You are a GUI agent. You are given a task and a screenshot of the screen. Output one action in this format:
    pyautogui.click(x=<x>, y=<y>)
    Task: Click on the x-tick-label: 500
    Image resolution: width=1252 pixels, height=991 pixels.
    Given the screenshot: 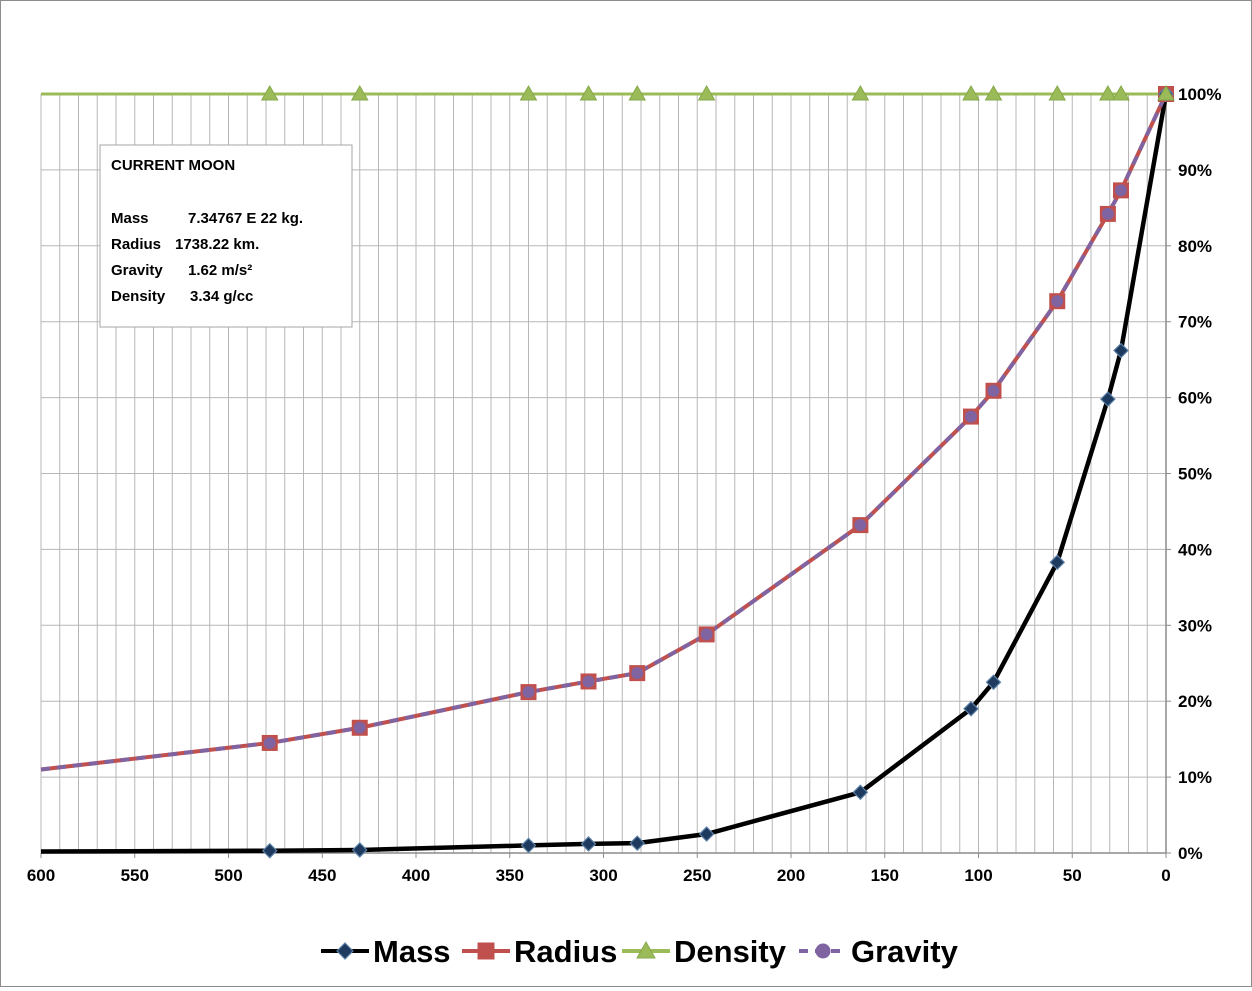 What is the action you would take?
    pyautogui.click(x=228, y=875)
    